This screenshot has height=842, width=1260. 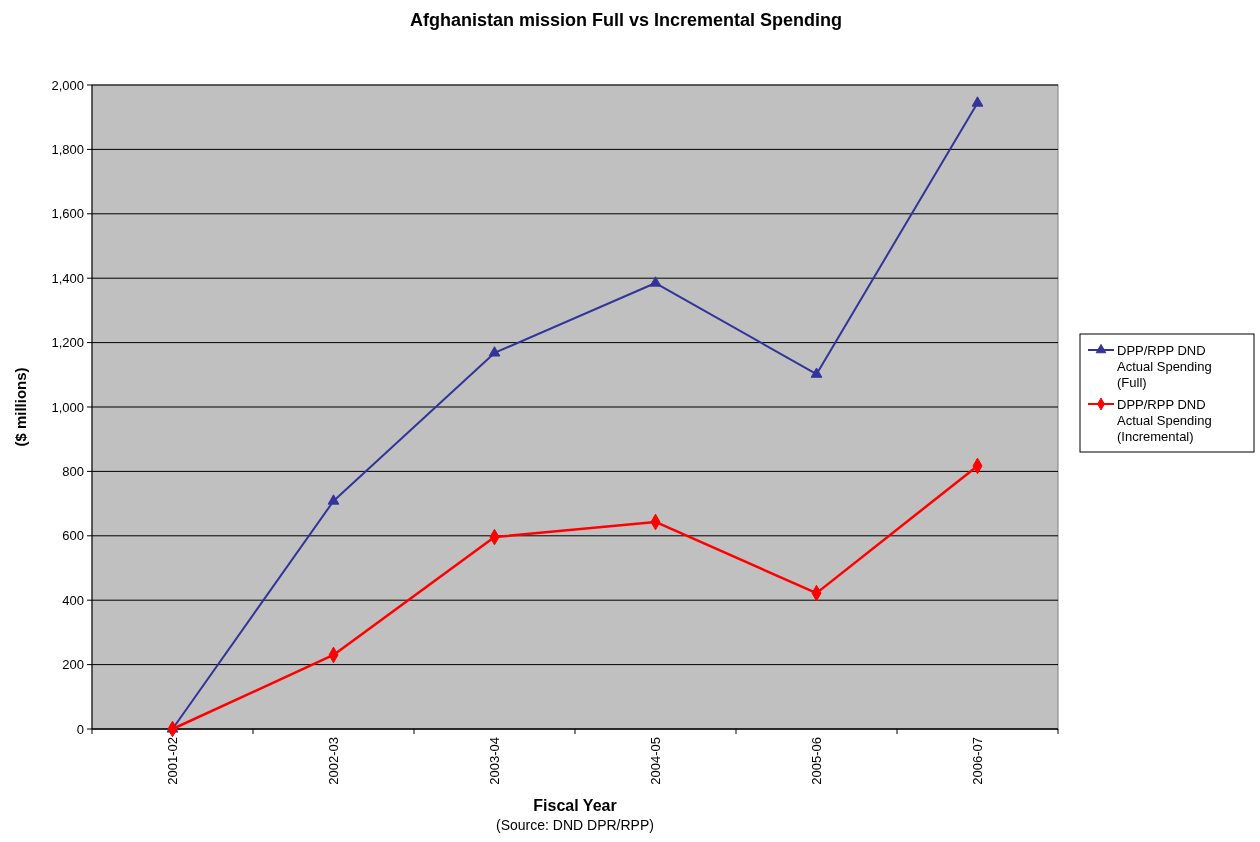 What do you see at coordinates (1164, 420) in the screenshot?
I see `legend-label: DPP/RPP DND Actual Spending (Incremental)` at bounding box center [1164, 420].